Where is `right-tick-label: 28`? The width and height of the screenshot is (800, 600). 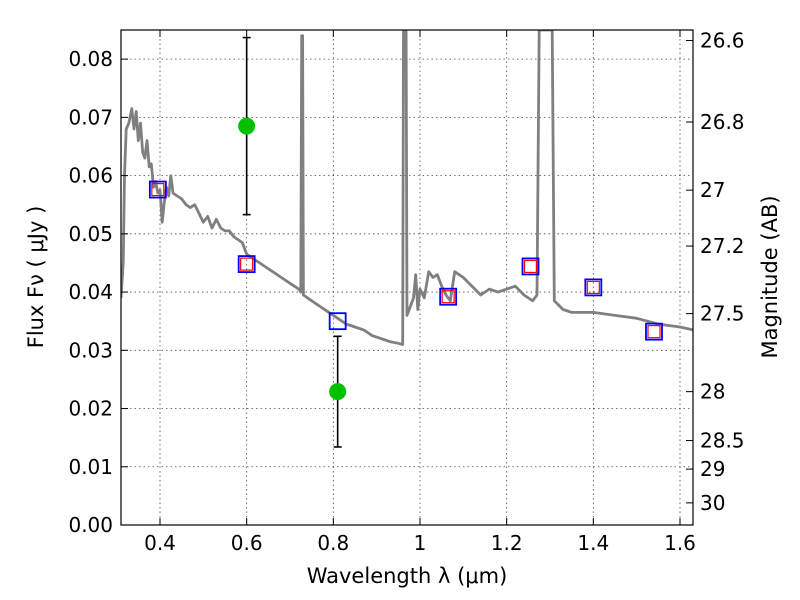 right-tick-label: 28 is located at coordinates (712, 392).